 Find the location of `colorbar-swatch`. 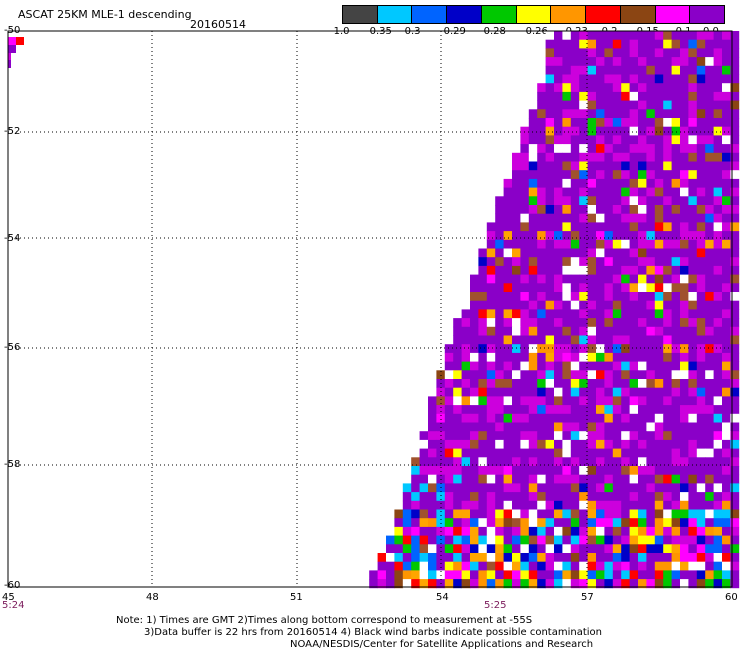

colorbar-swatch is located at coordinates (569, 14).